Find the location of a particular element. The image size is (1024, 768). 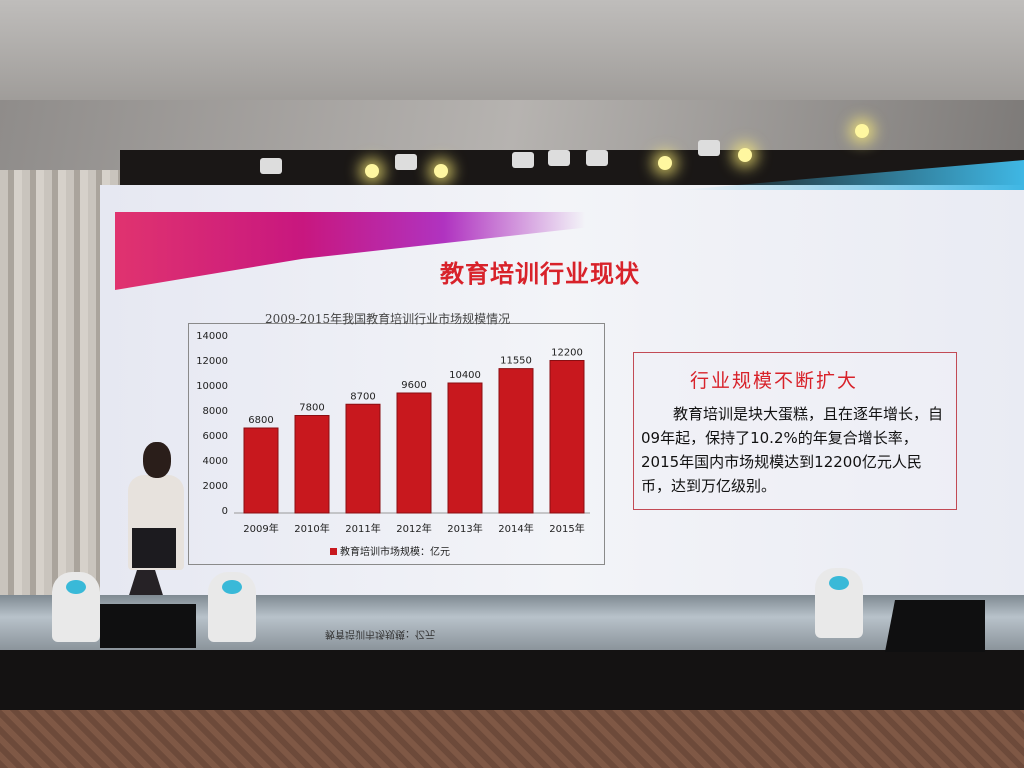

x-tick-label: 2010年 is located at coordinates (312, 529).